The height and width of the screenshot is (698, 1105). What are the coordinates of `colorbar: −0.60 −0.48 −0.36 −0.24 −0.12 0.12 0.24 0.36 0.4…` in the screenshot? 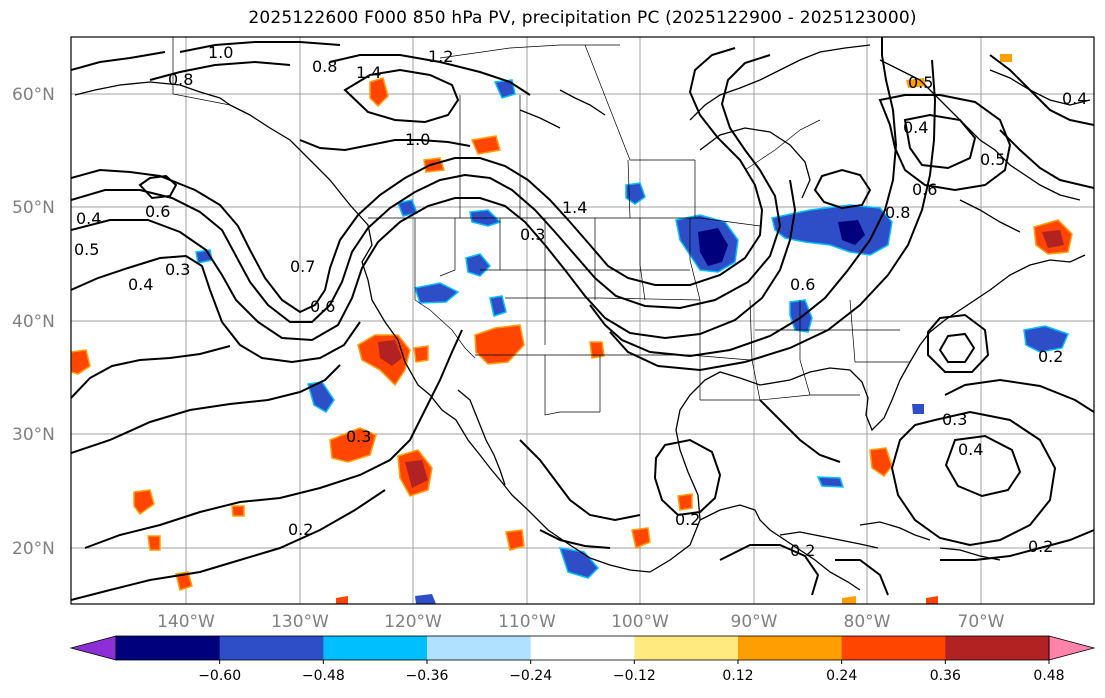 It's located at (582, 659).